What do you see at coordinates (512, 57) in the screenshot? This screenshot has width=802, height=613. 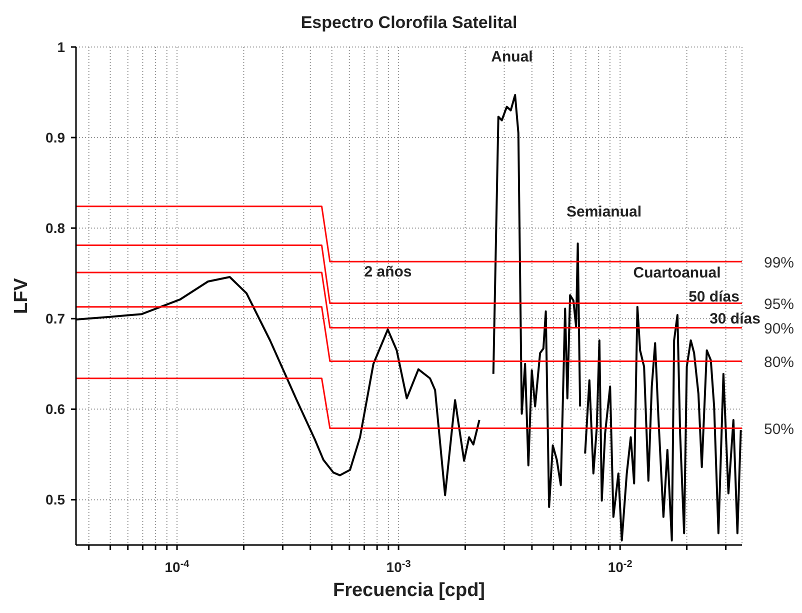 I see `annotation: Anual` at bounding box center [512, 57].